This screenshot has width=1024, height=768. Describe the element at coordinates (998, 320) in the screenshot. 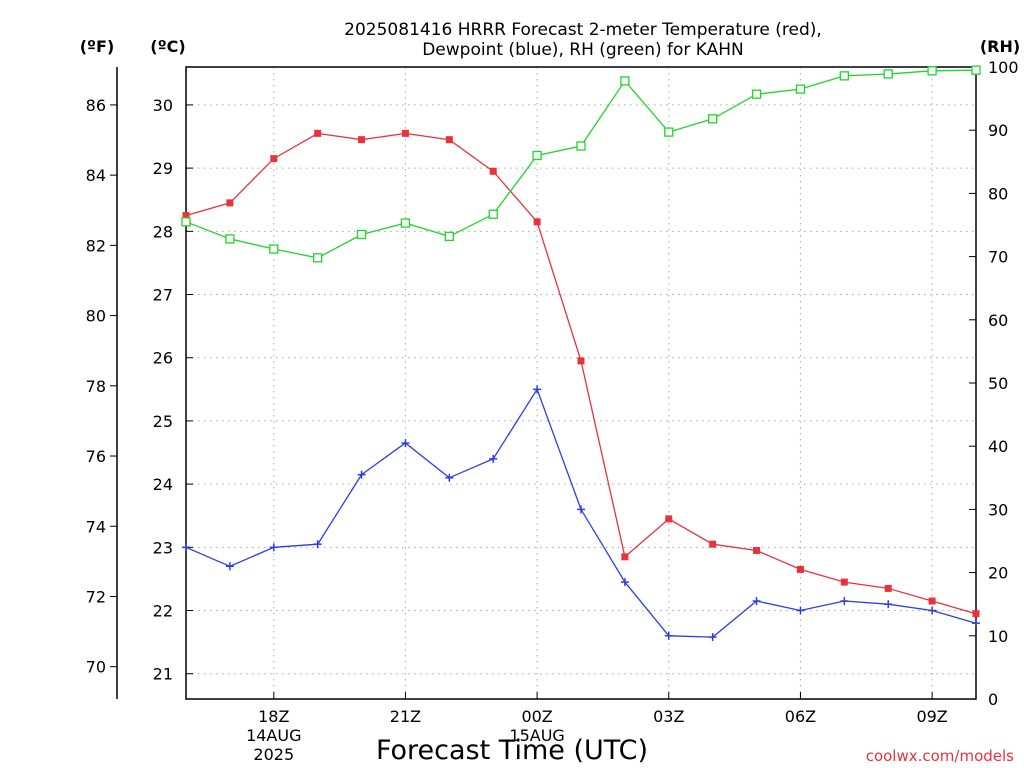

I see `rh-tick-label: 60` at that location.